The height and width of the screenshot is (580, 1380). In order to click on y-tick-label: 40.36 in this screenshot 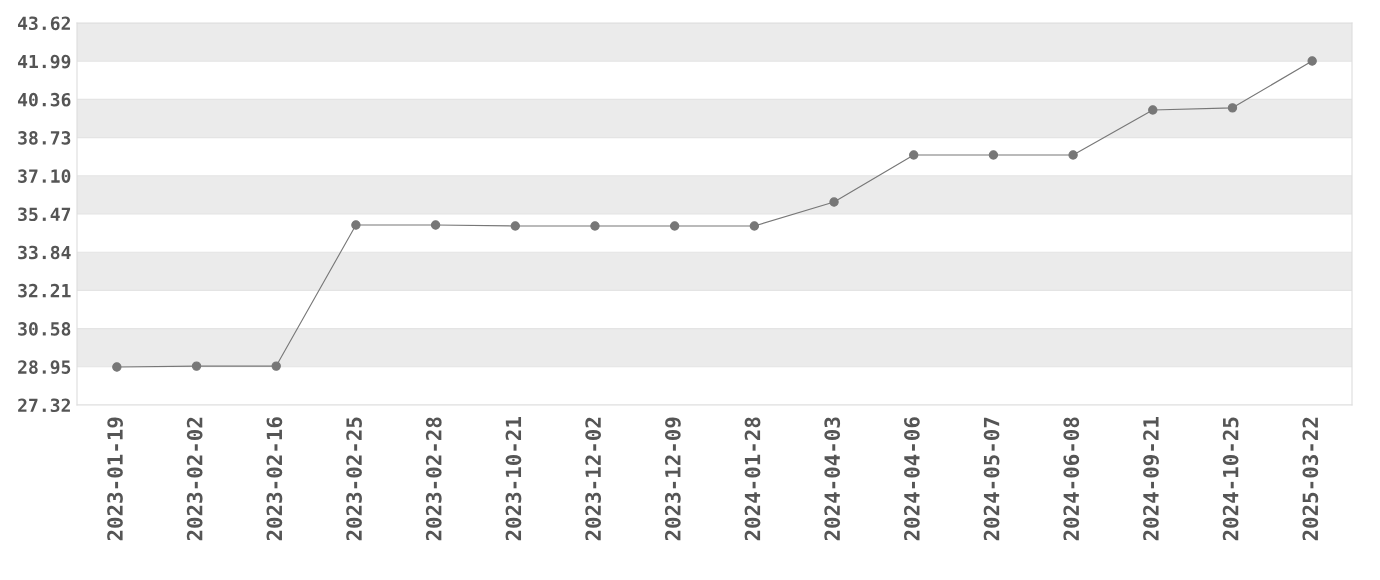, I will do `click(44, 99)`.